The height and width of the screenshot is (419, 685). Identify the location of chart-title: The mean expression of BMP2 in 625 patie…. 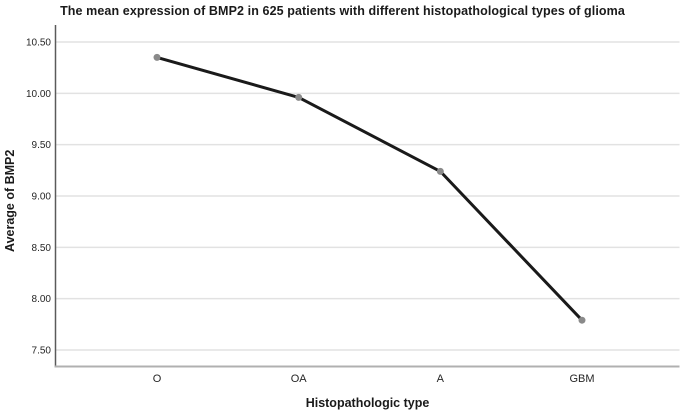
(342, 11).